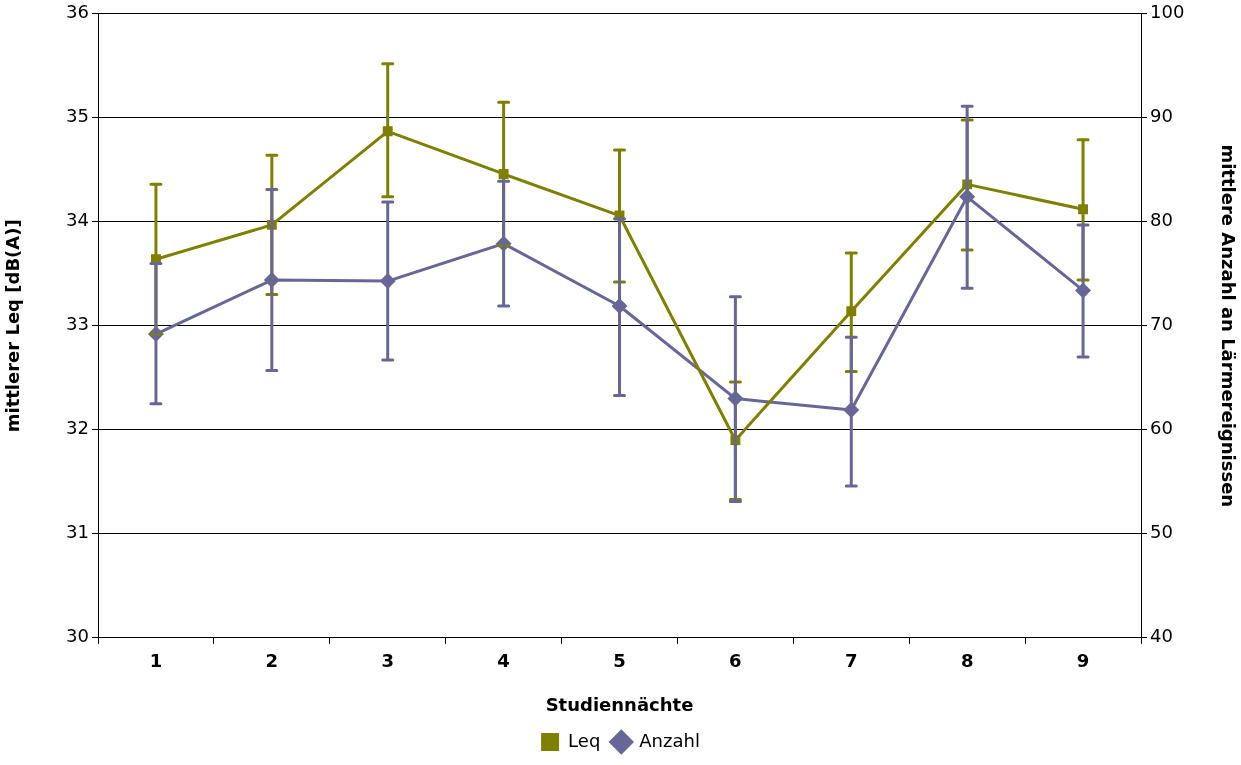 The width and height of the screenshot is (1241, 765). What do you see at coordinates (584, 740) in the screenshot?
I see `legend-label: Leq` at bounding box center [584, 740].